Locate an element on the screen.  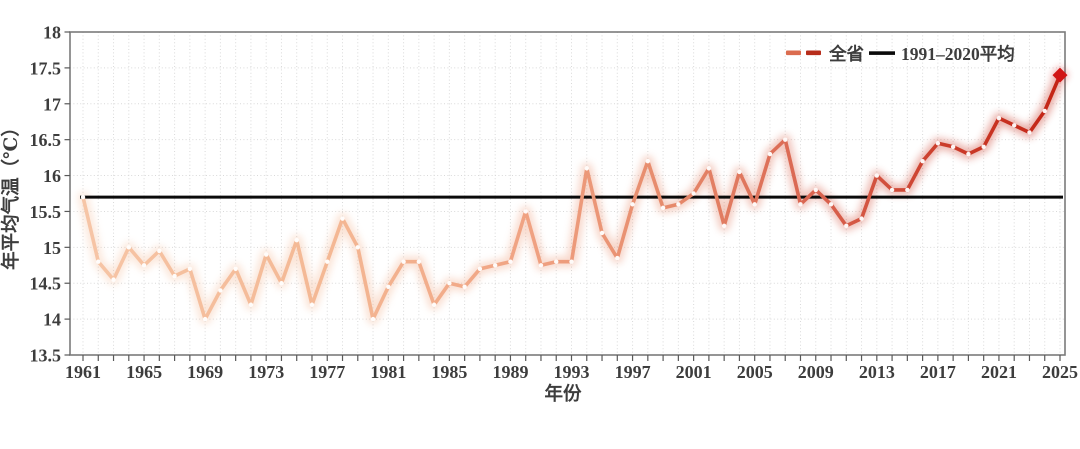
y-tick-label: 15.5 is located at coordinates (46, 212).